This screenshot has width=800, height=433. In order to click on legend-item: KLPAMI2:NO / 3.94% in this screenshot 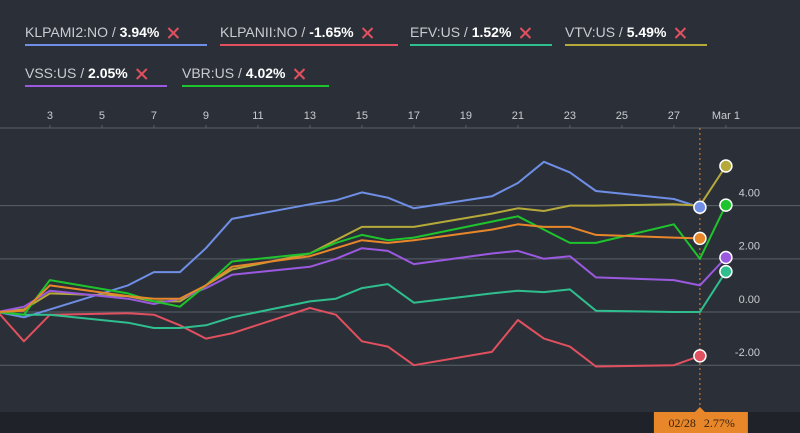, I will do `click(116, 35)`.